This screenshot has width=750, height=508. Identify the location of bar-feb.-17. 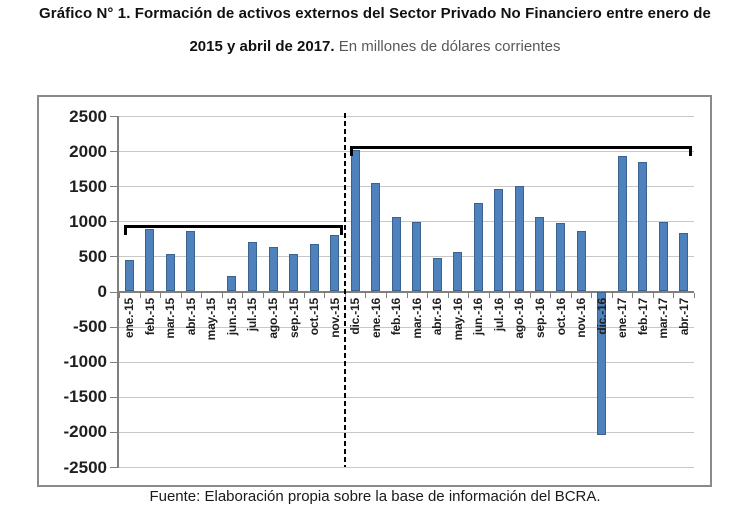
(643, 226).